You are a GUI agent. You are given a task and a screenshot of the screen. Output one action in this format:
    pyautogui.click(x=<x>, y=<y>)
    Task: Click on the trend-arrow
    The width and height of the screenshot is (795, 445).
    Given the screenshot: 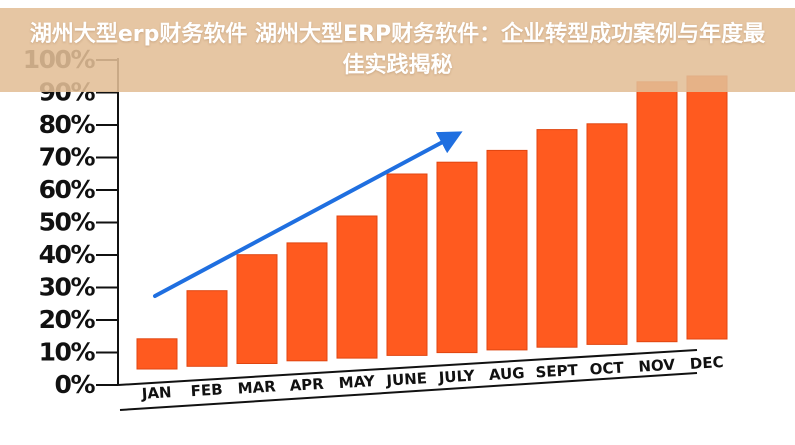 What is the action you would take?
    pyautogui.click(x=308, y=214)
    